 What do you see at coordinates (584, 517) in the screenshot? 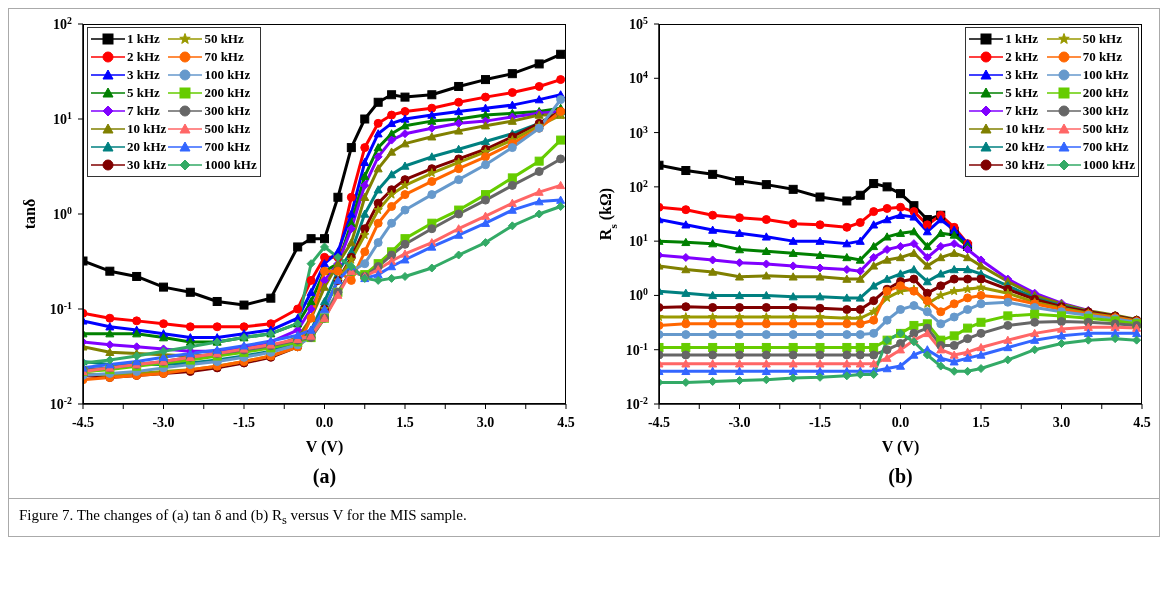
I see `caption: Figure 7. The changes of (a) tan δ and (b) R$_{s}$ versus V for the MIS sample.` at bounding box center [584, 517].